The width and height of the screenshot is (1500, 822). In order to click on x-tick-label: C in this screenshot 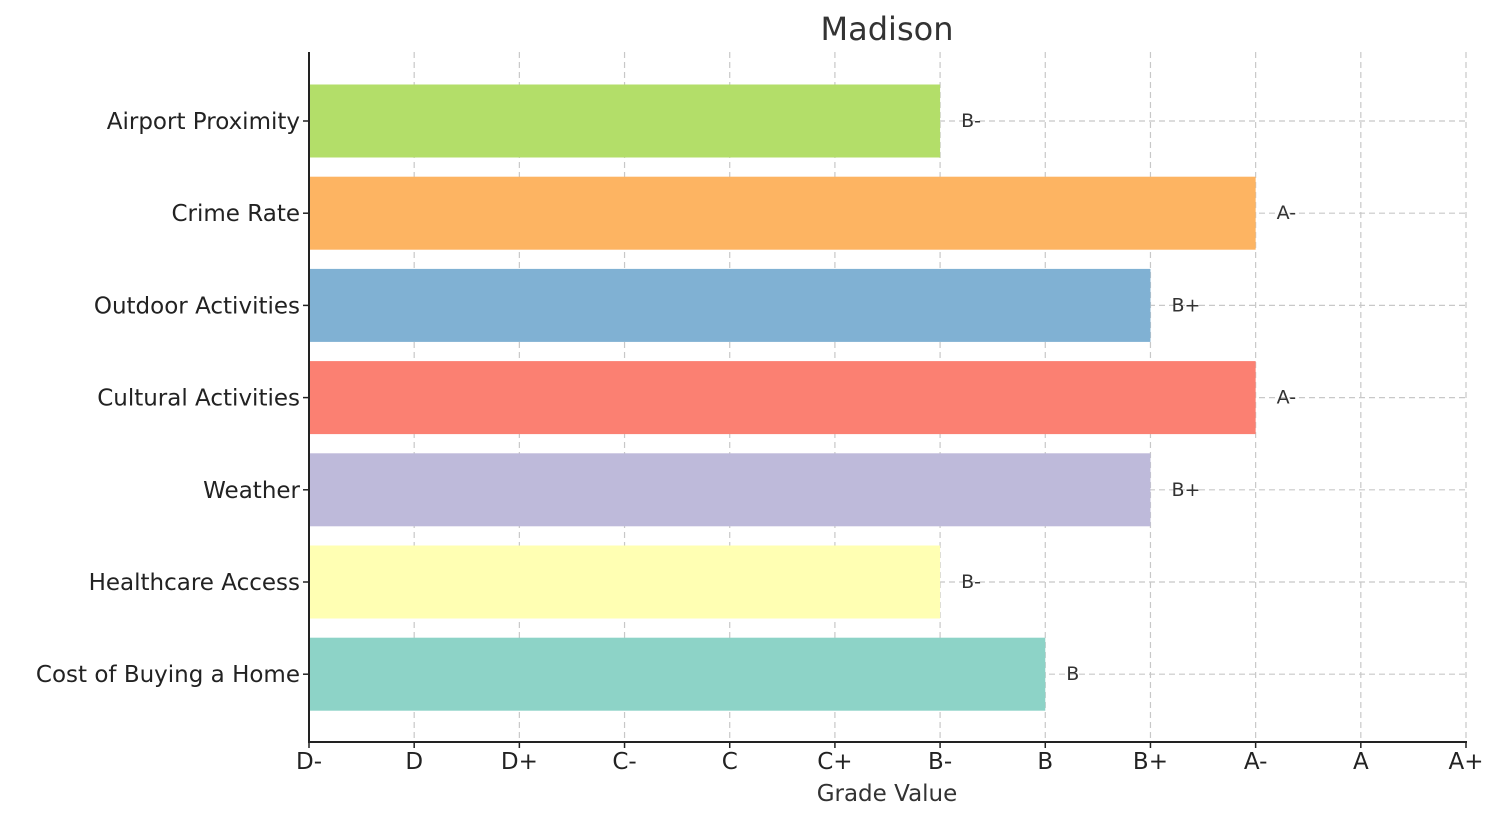, I will do `click(730, 762)`.